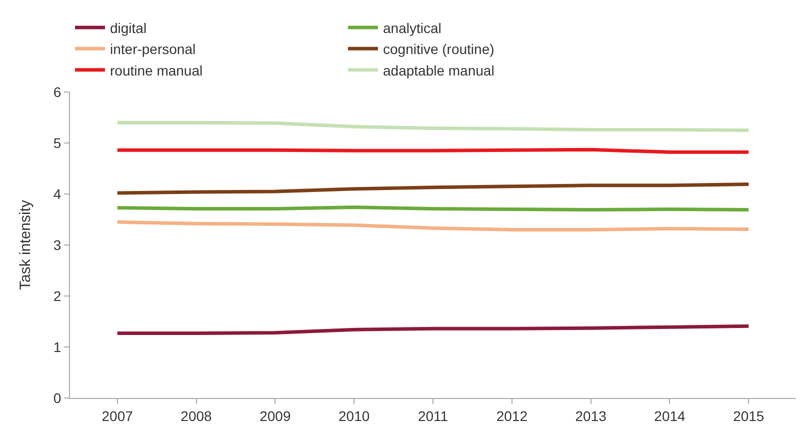 This screenshot has width=811, height=430. I want to click on y-tick-label: 2, so click(57, 296).